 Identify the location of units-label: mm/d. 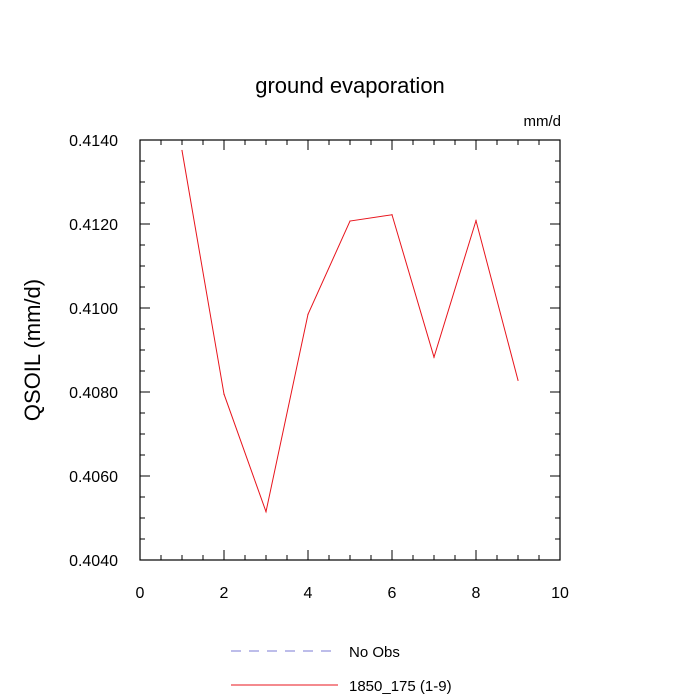
(543, 121).